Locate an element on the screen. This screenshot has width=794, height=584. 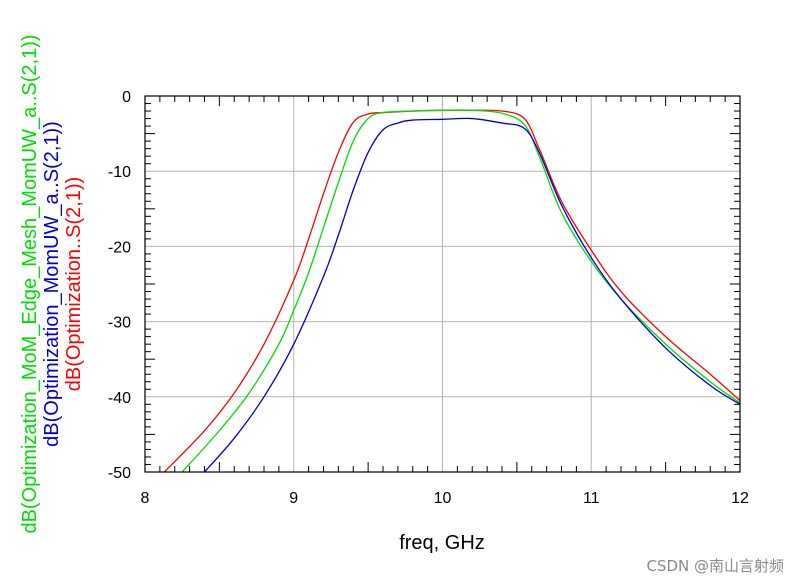
y-tick-label: -20 is located at coordinates (119, 247).